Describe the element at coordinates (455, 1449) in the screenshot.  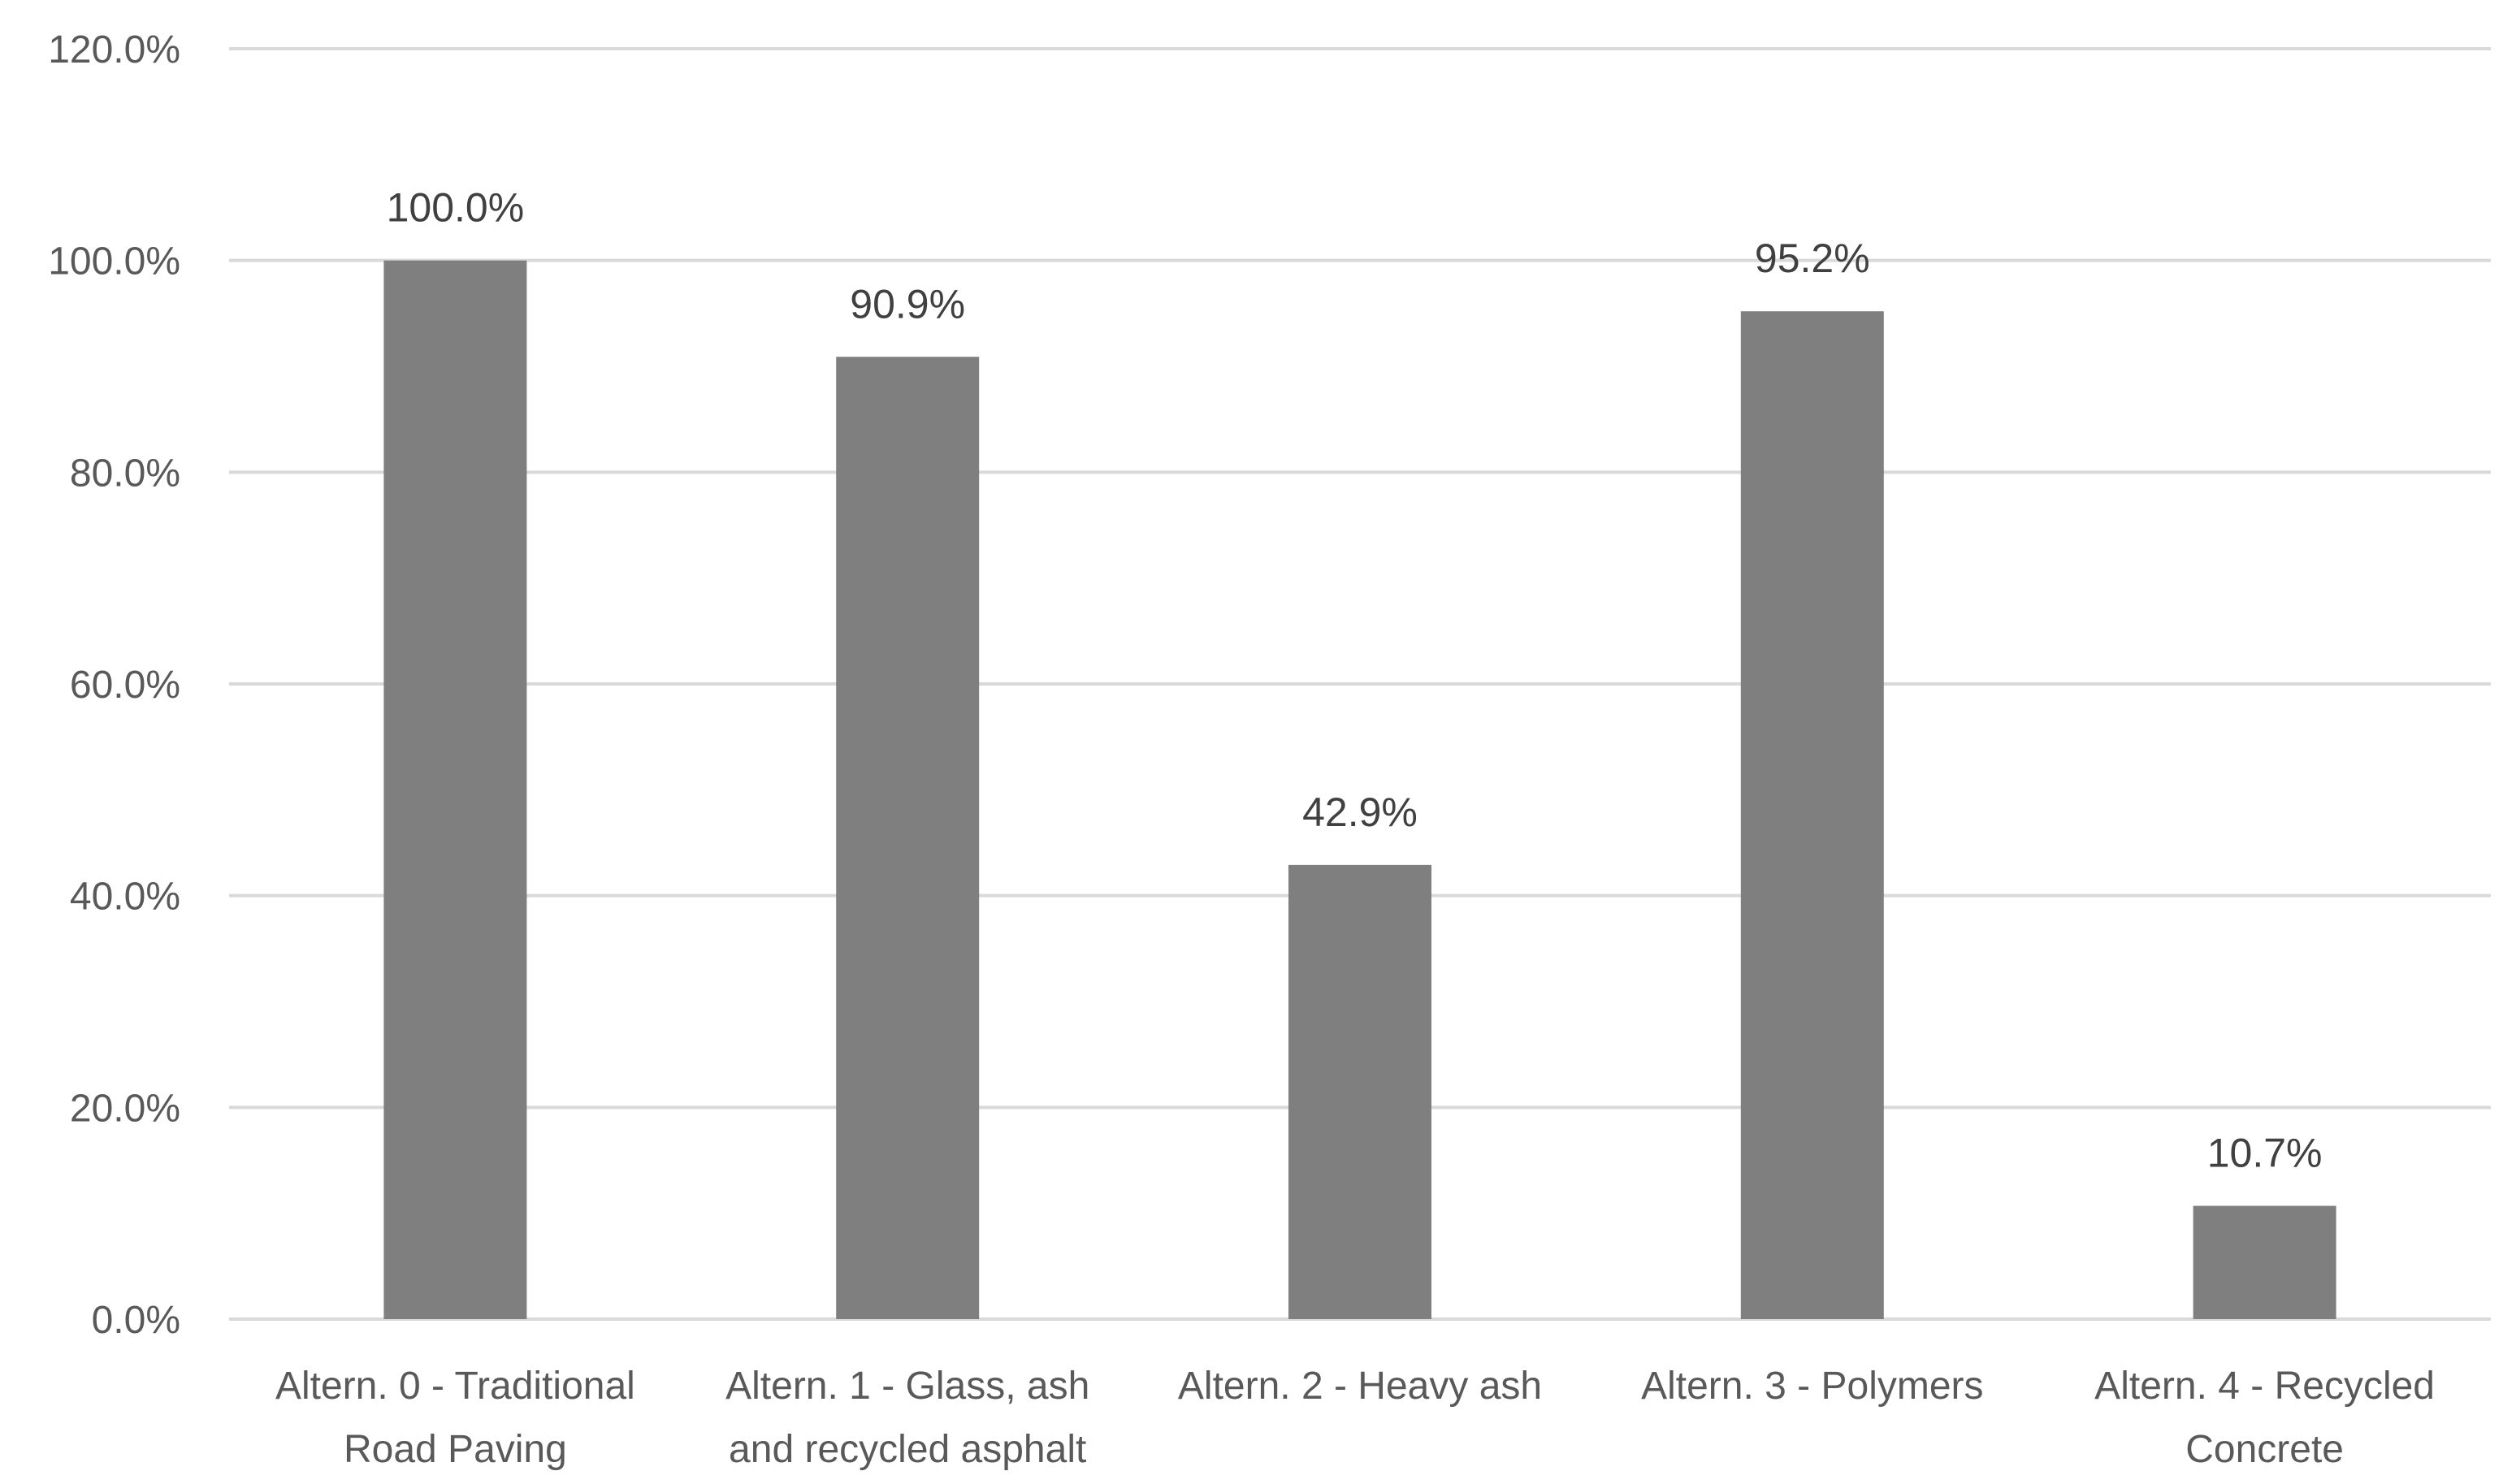
I see `x-tick-label: Road Paving` at that location.